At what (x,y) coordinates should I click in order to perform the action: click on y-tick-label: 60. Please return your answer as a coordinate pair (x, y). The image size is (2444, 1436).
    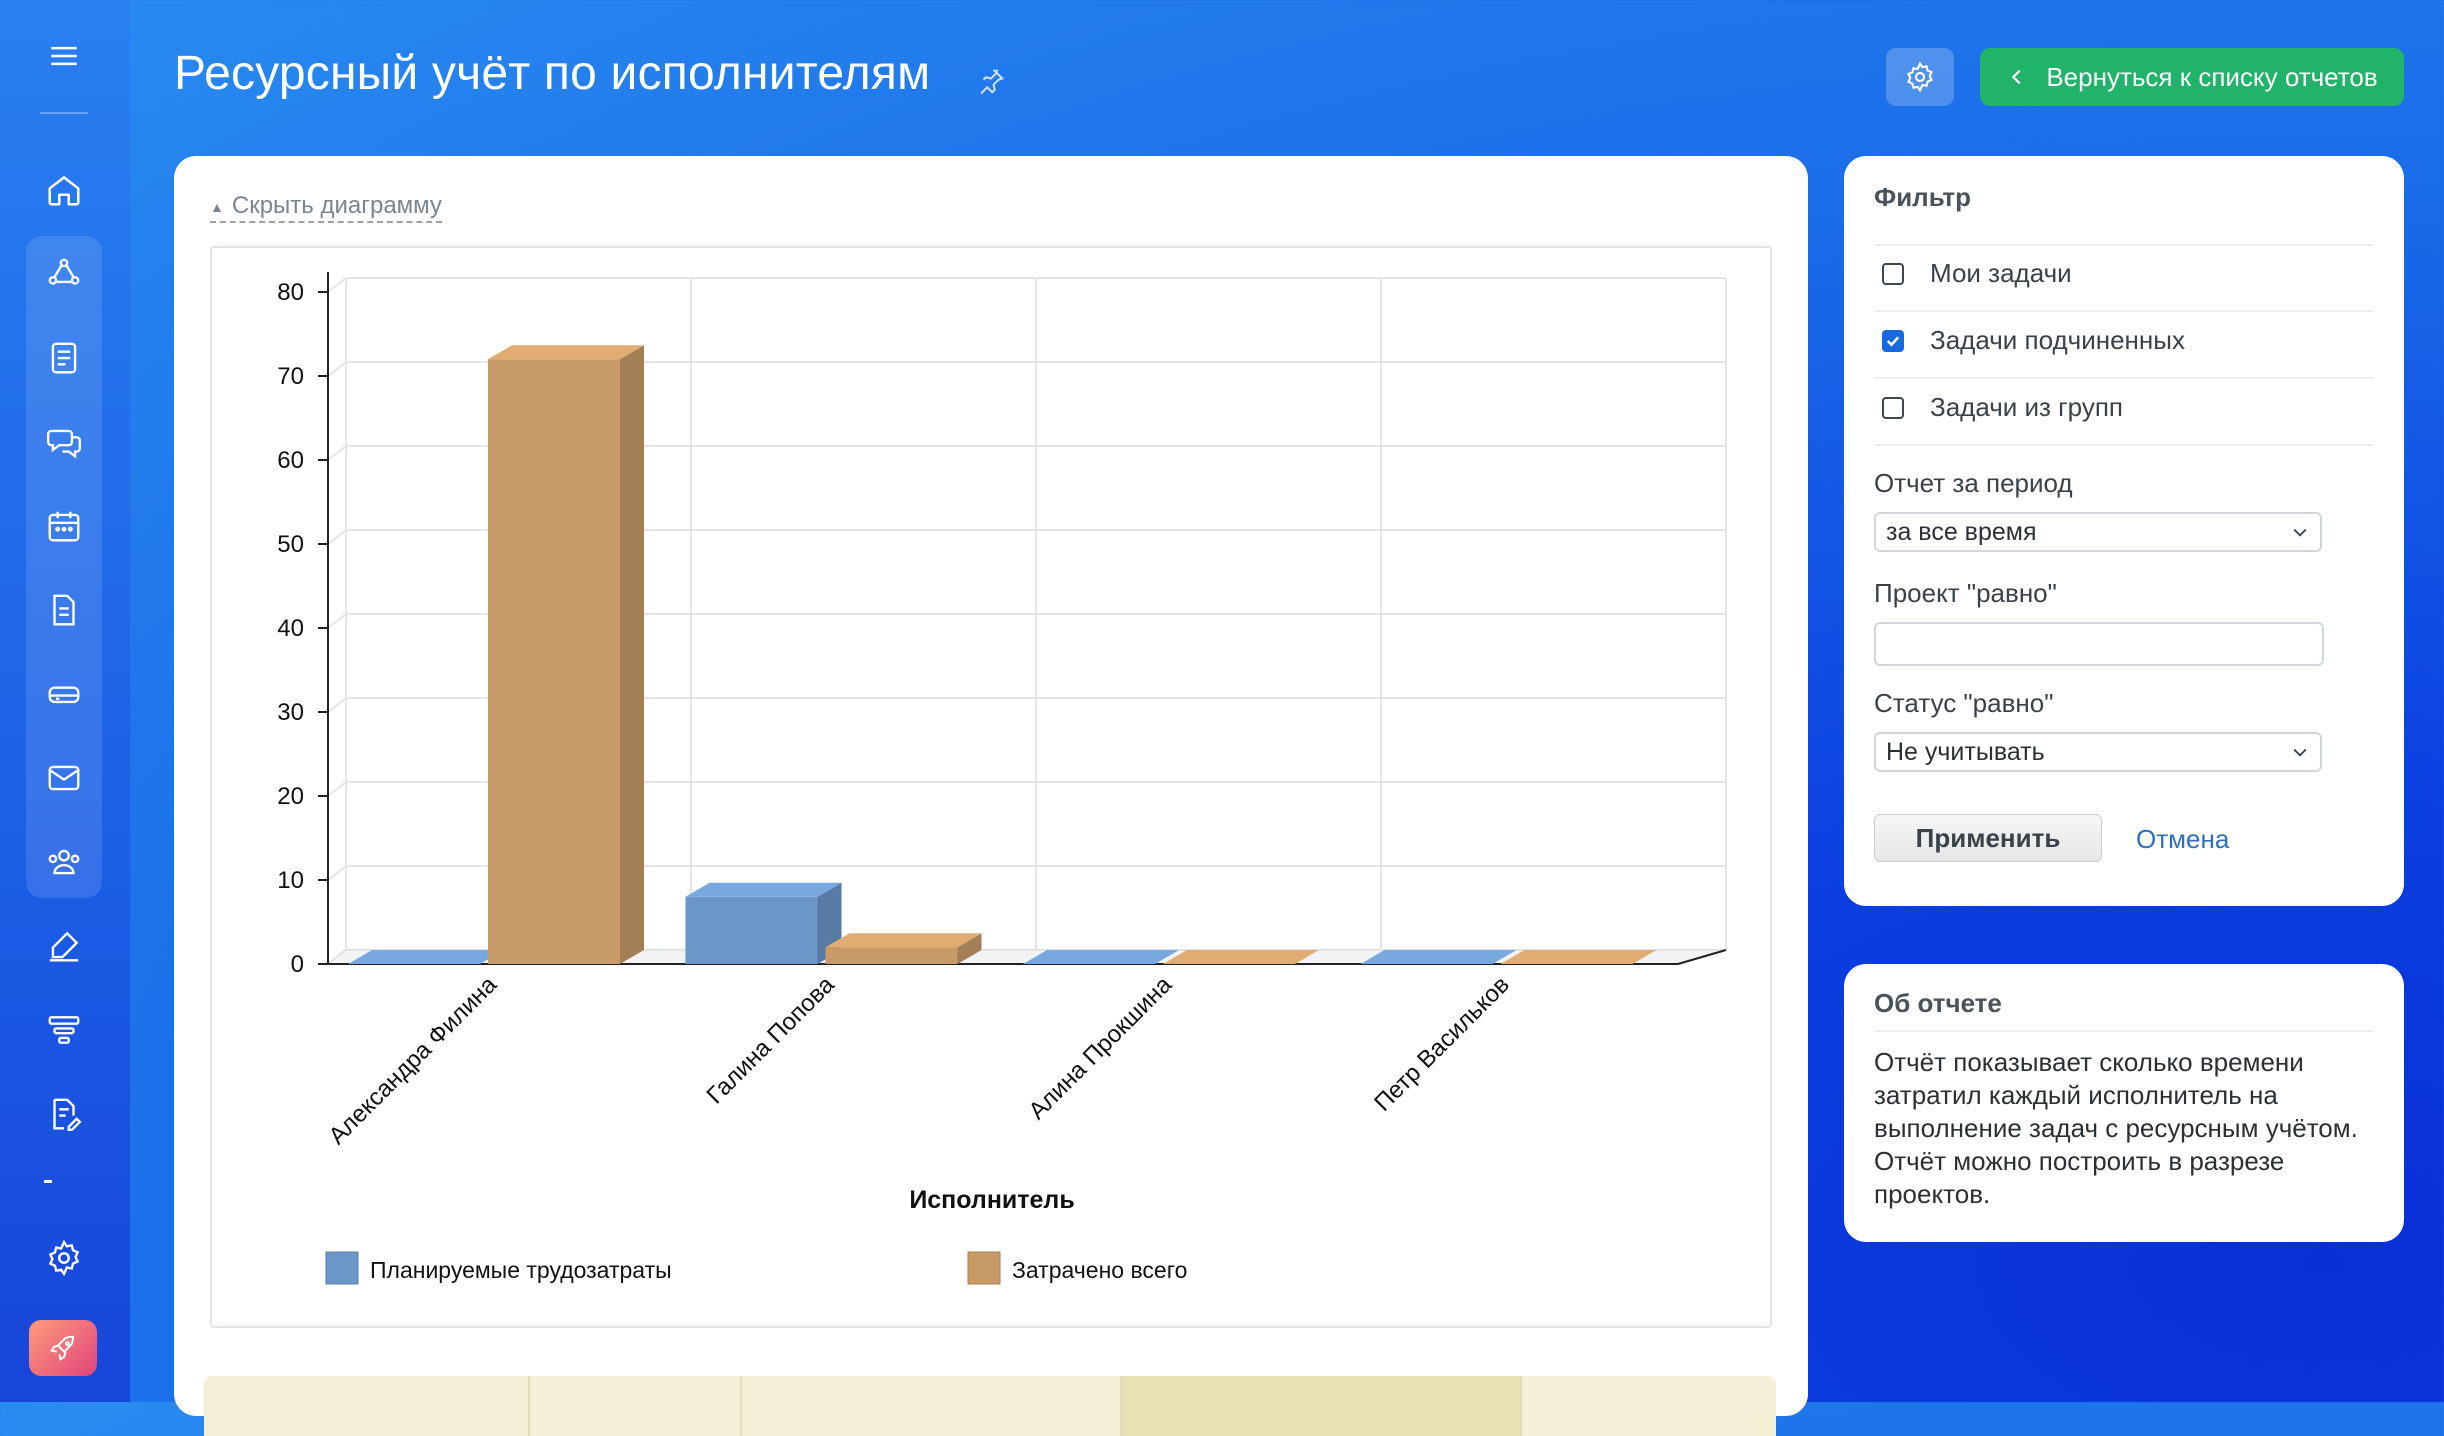
    Looking at the image, I should click on (290, 460).